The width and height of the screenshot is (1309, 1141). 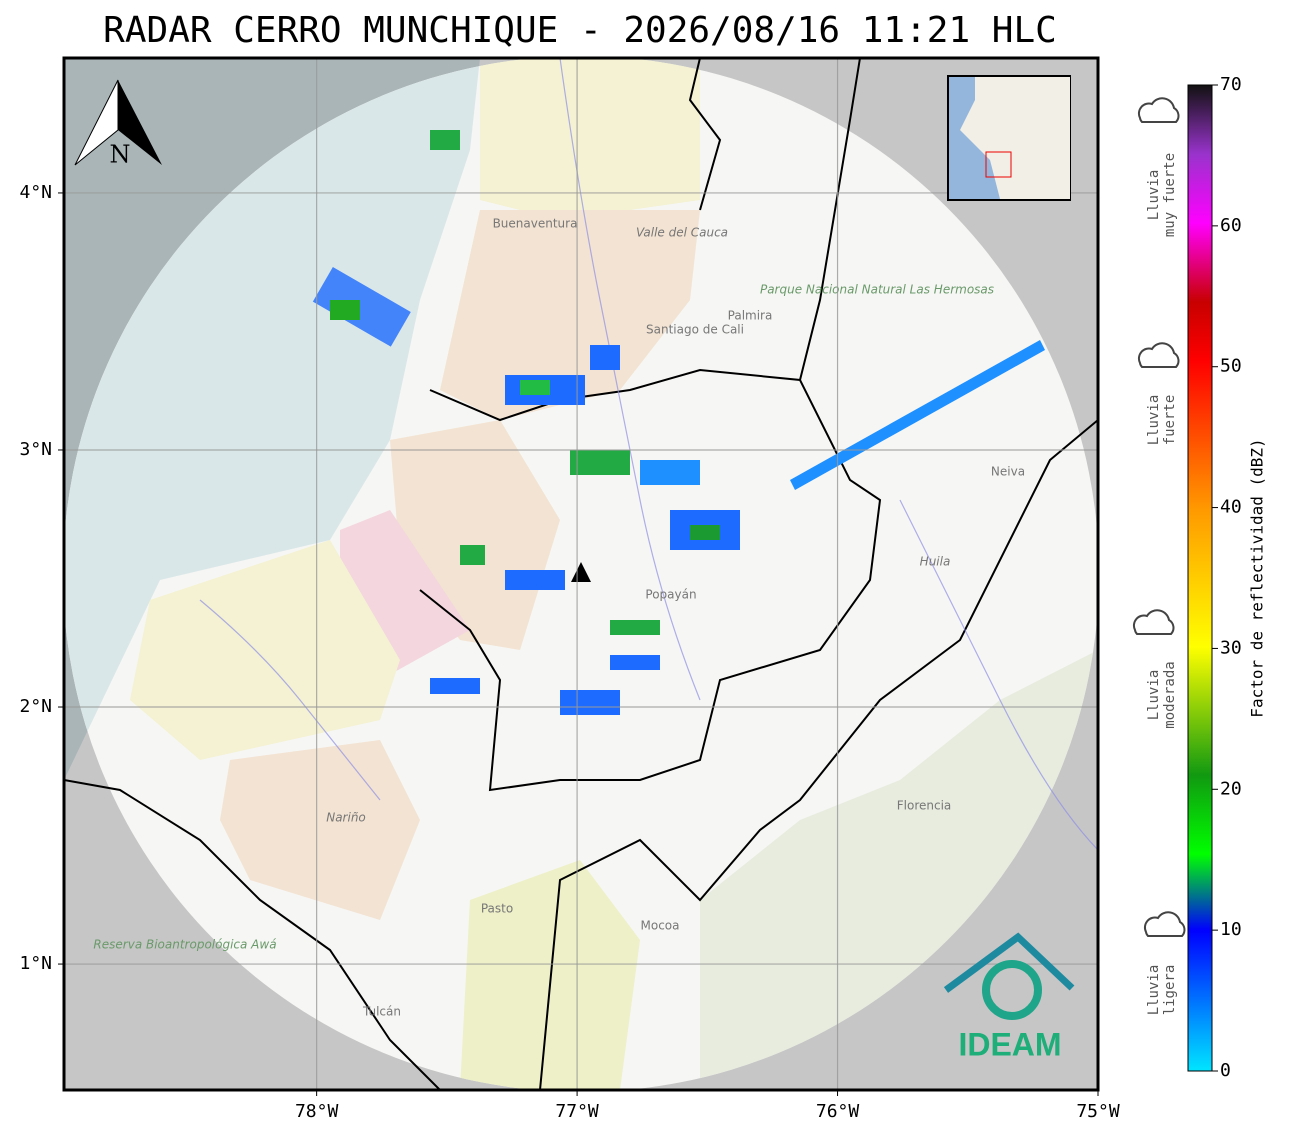 What do you see at coordinates (535, 224) in the screenshot?
I see `place-label: Buenaventura` at bounding box center [535, 224].